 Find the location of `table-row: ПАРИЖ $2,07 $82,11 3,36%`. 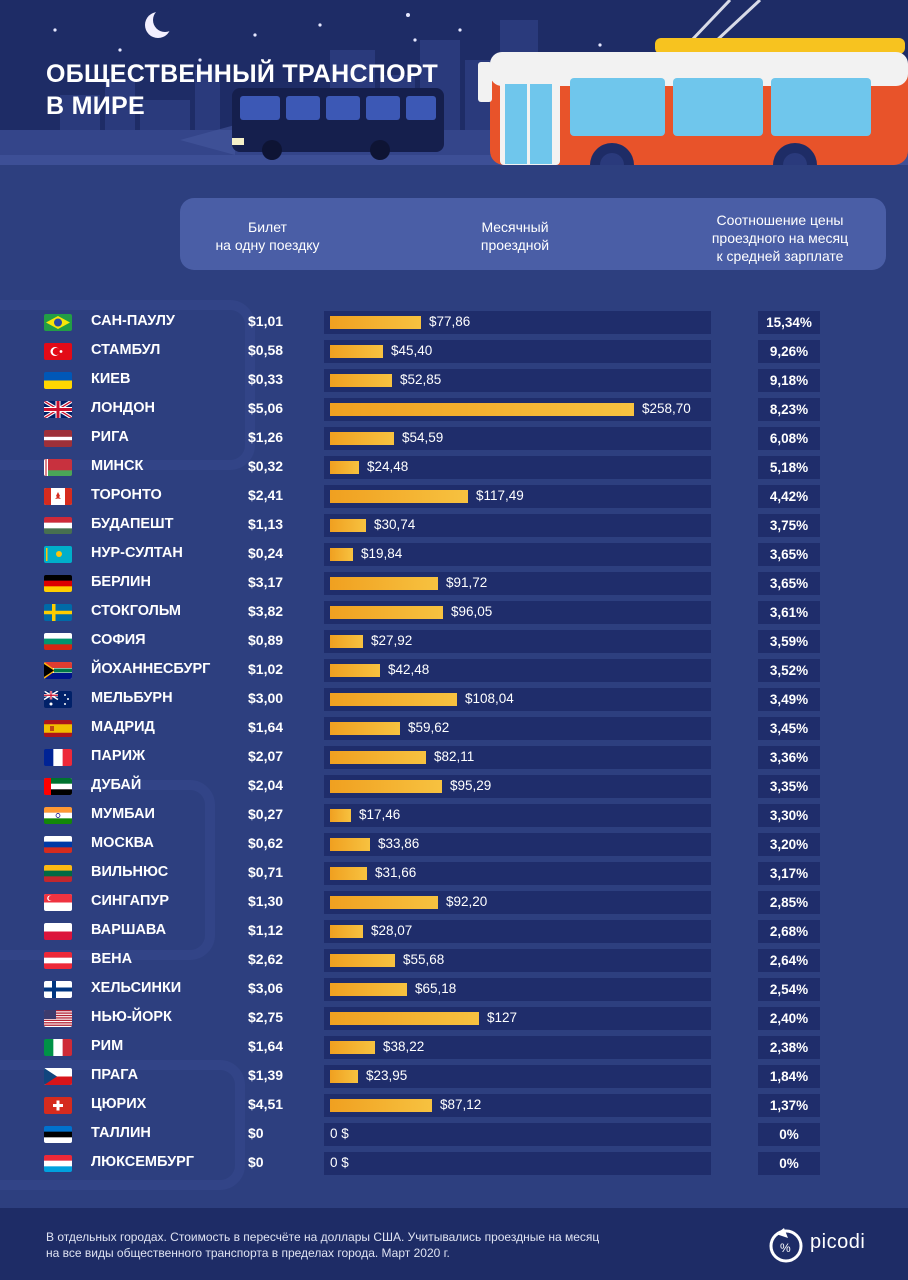

table-row: ПАРИЖ $2,07 $82,11 3,36% is located at coordinates (454, 757).